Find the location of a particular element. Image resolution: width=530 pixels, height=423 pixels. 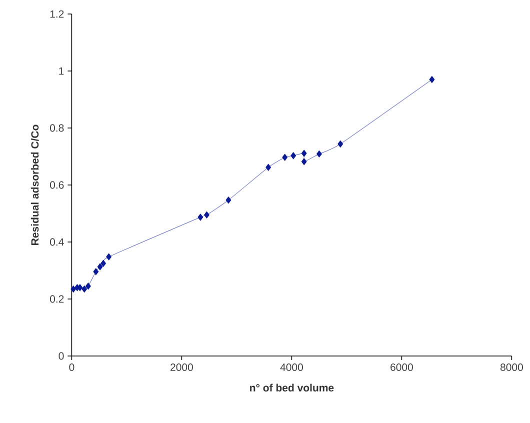

y-tick-label: 1 is located at coordinates (61, 71).